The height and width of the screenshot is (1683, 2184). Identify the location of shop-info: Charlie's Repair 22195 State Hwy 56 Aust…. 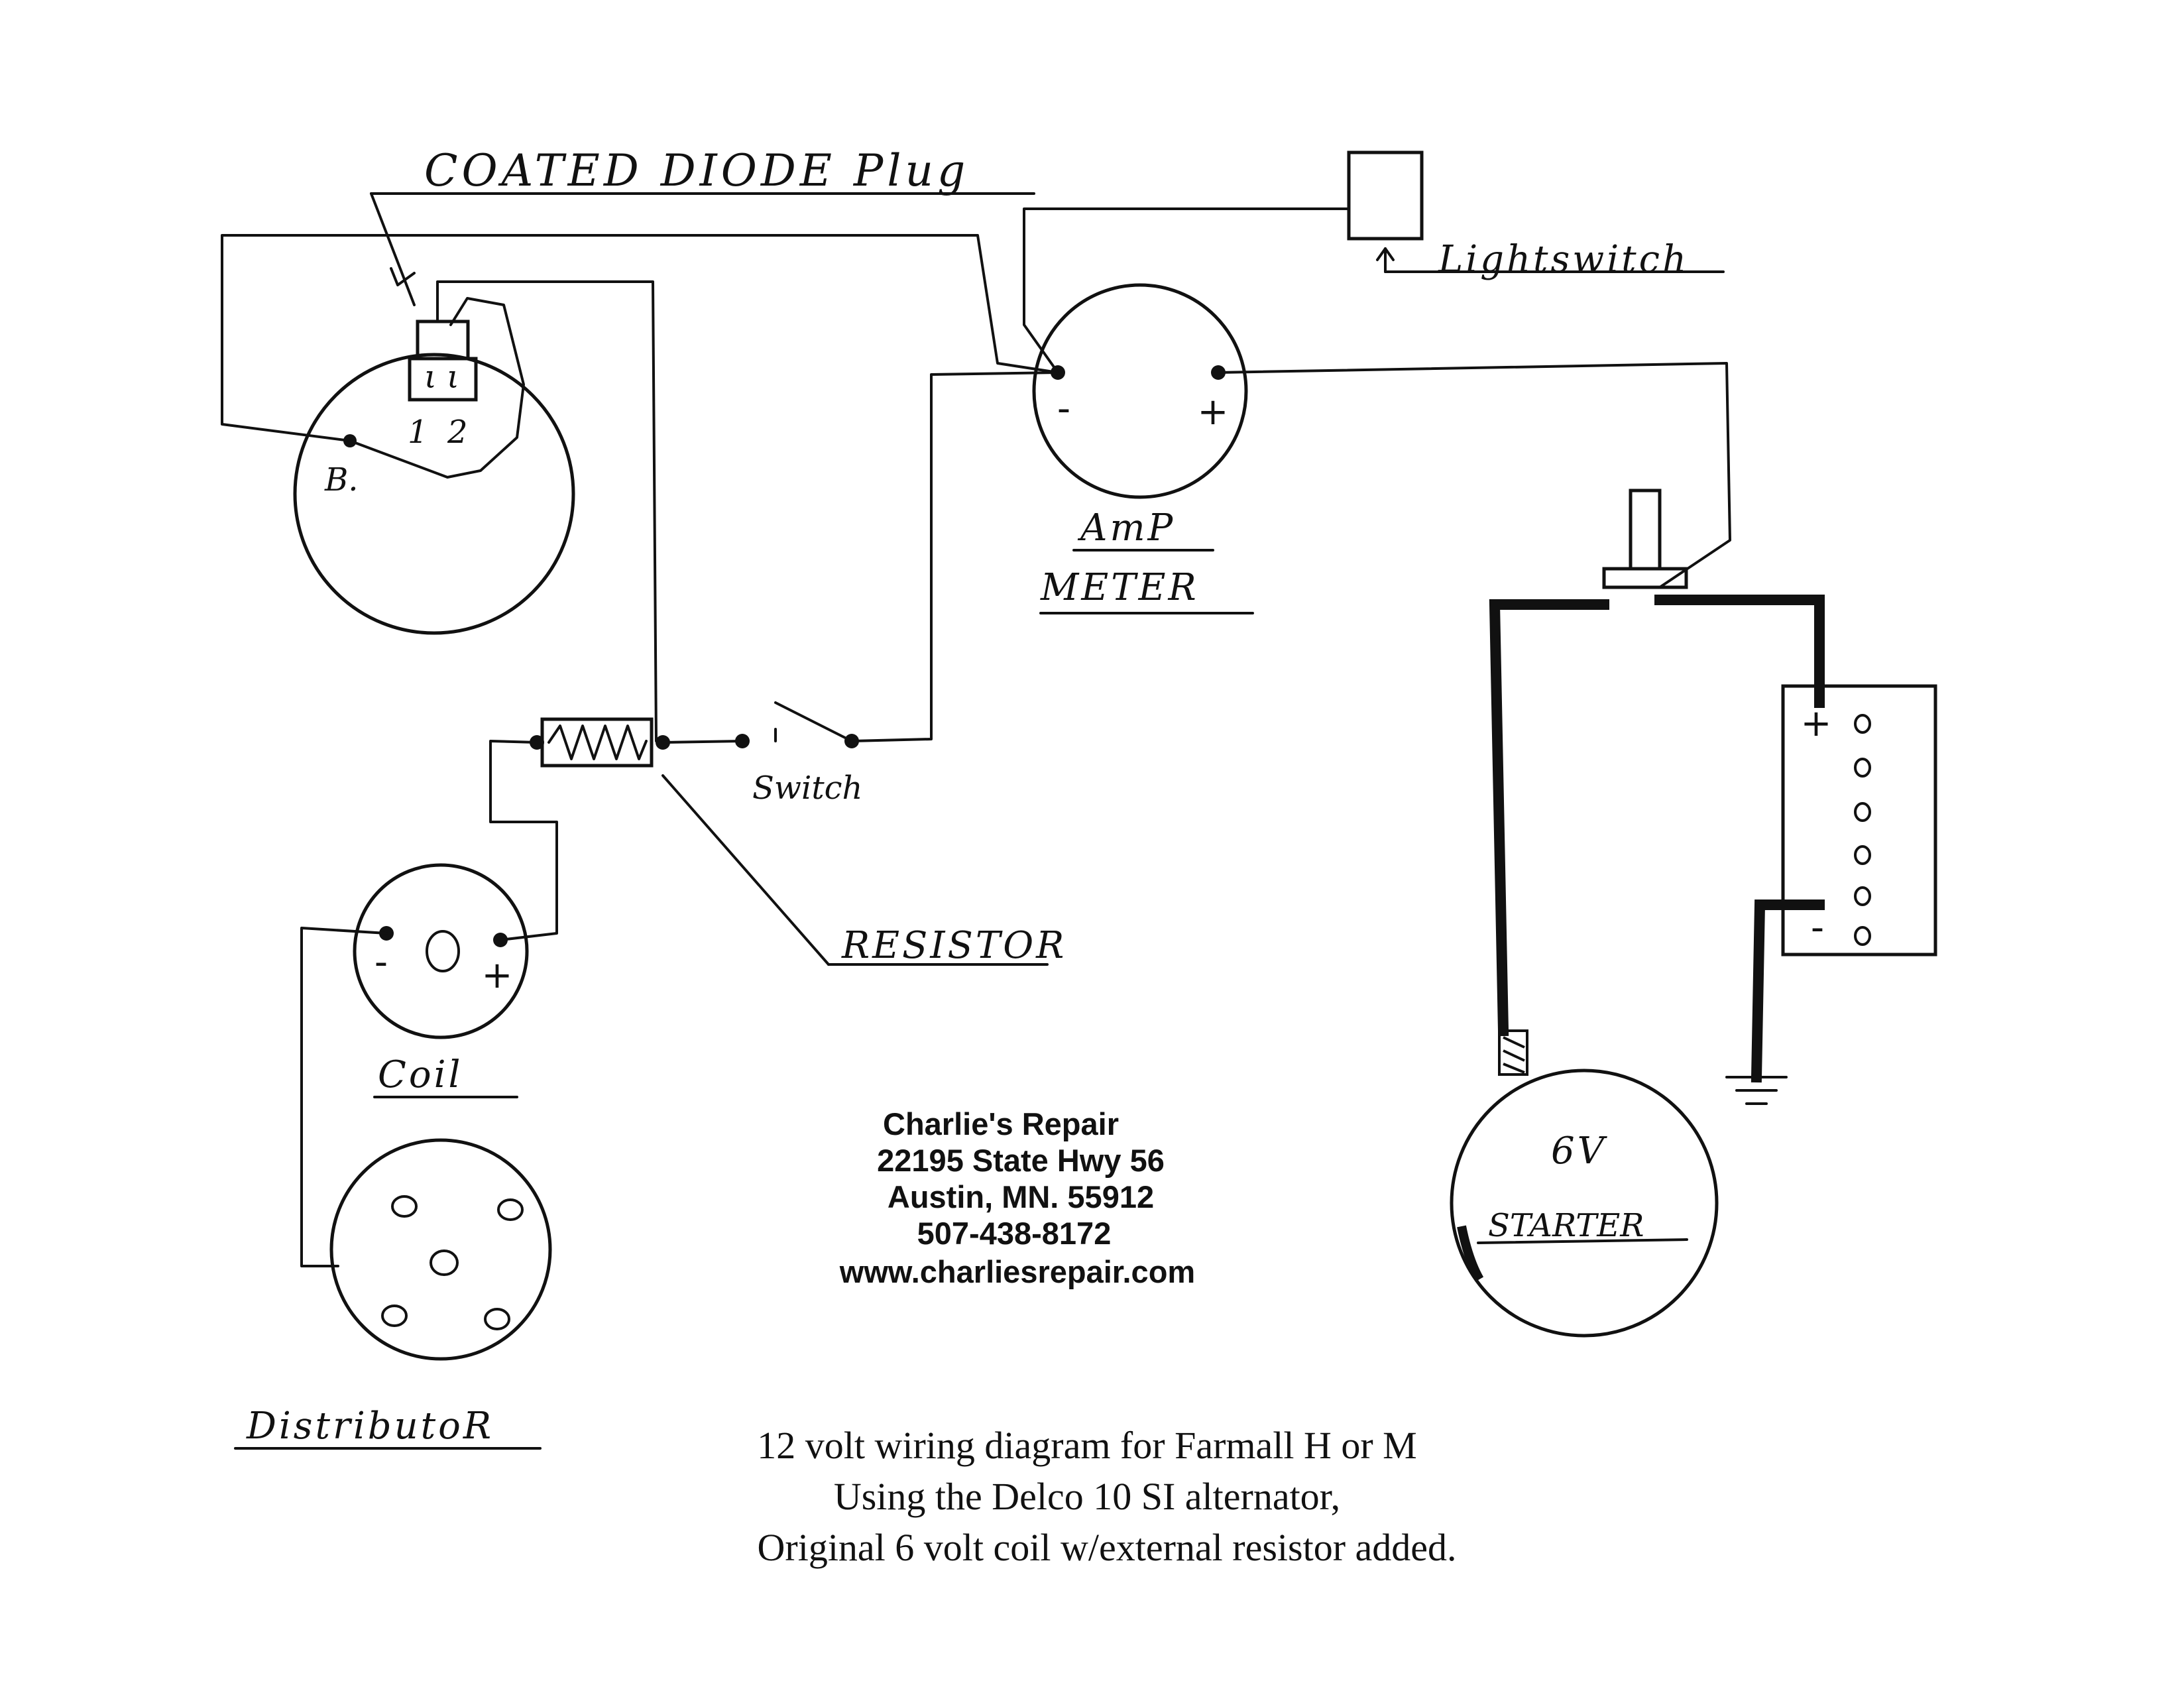
(1017, 1198).